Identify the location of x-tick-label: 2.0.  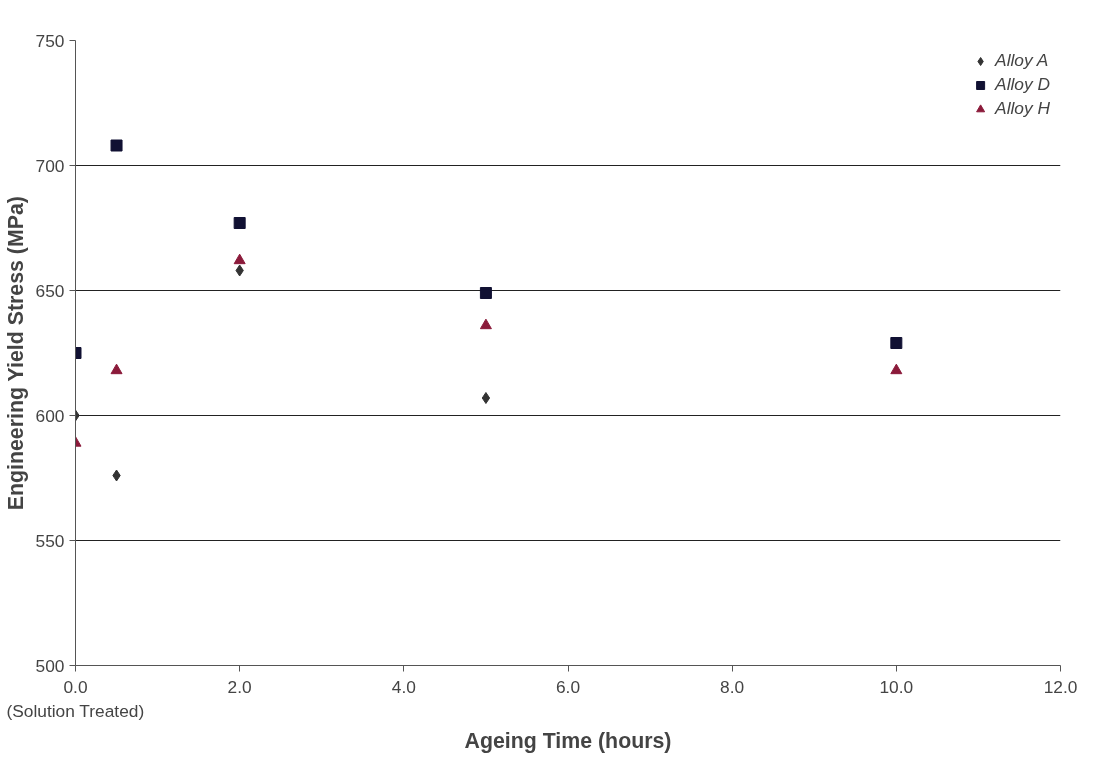
(239, 686).